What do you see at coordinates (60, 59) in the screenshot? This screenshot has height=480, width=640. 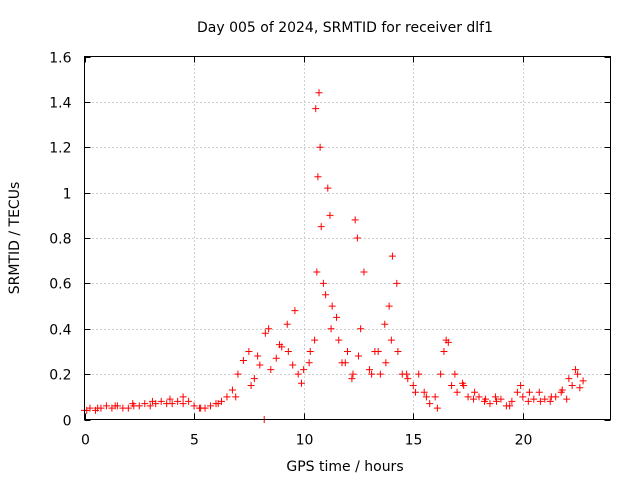 I see `y-tick-label: 1.6` at bounding box center [60, 59].